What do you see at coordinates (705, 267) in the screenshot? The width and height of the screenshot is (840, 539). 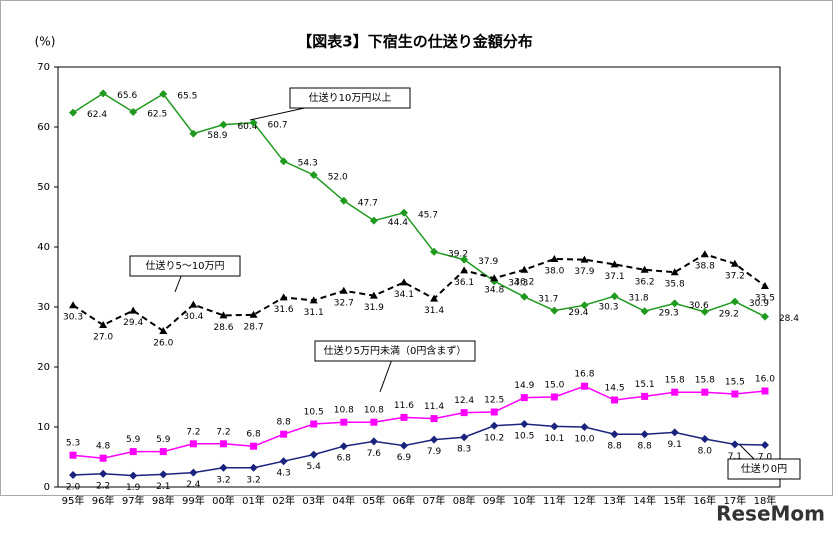 I see `data-label: 38.8` at bounding box center [705, 267].